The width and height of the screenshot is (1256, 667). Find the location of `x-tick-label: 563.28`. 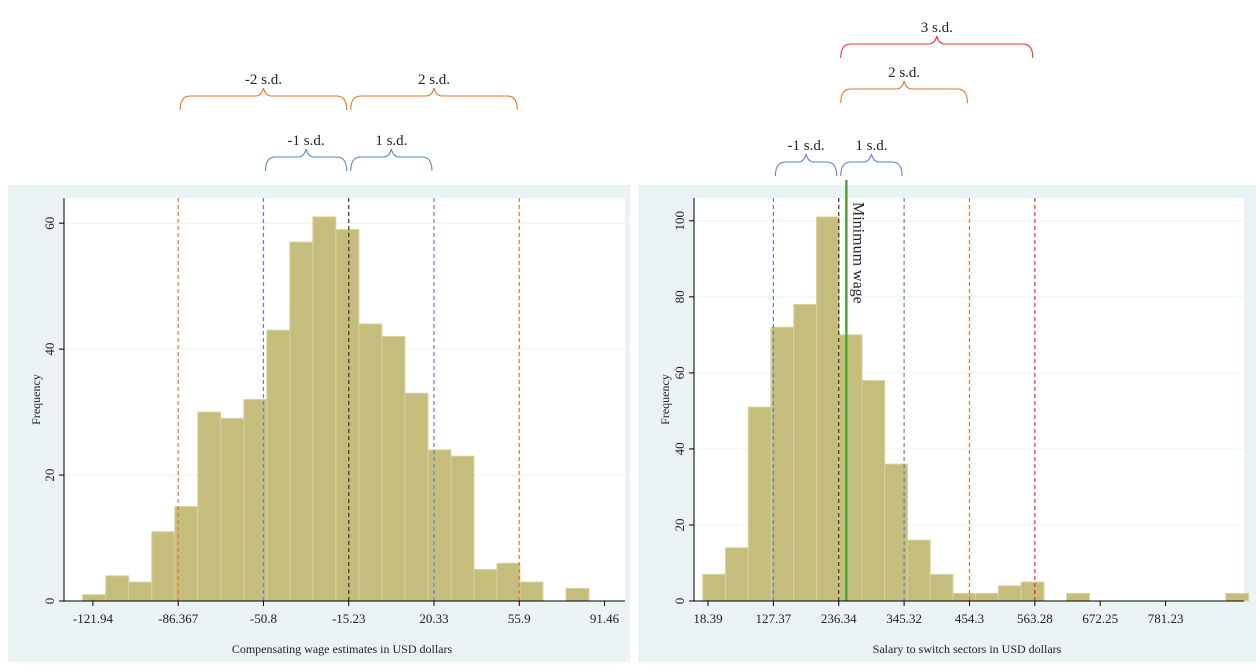

x-tick-label: 563.28 is located at coordinates (1035, 618).